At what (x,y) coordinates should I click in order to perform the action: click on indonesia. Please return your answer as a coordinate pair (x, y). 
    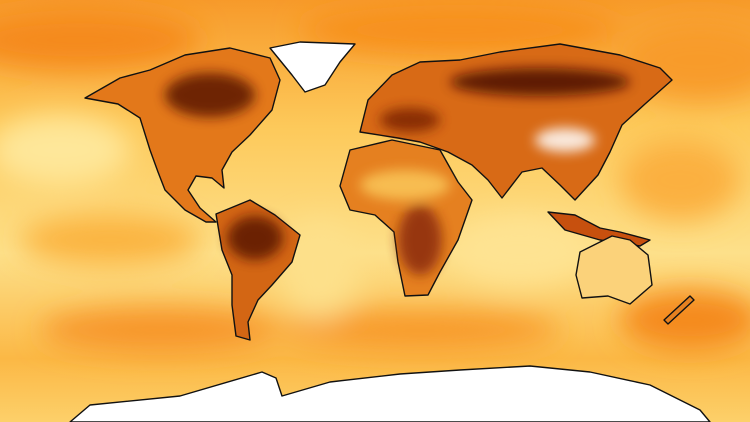
    Looking at the image, I should click on (599, 229).